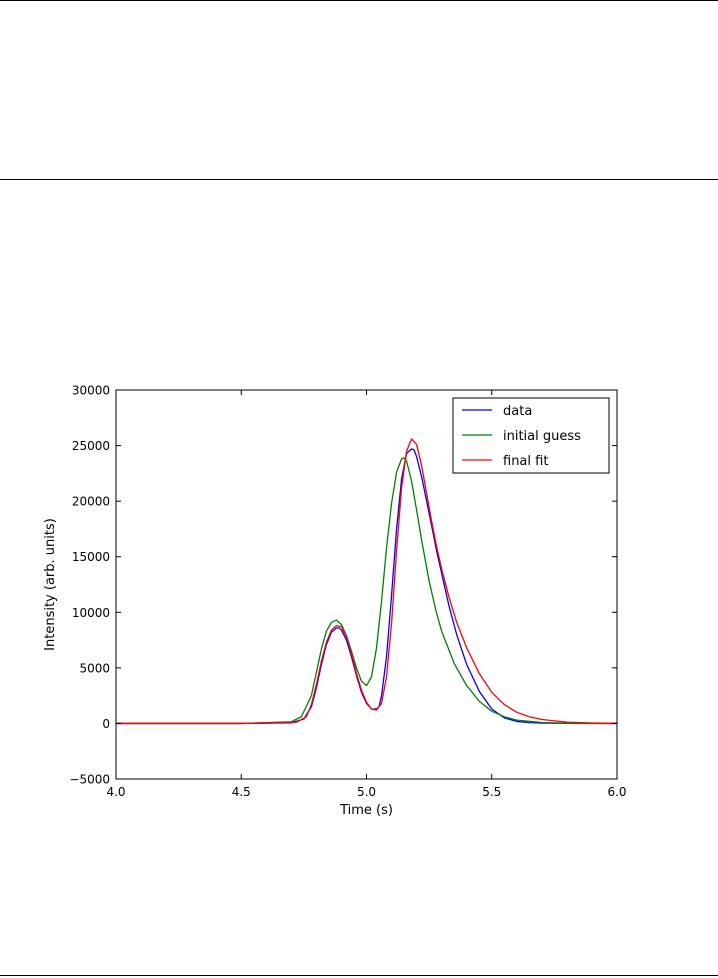 The image size is (718, 978). I want to click on legend: data initial guess final fit, so click(531, 435).